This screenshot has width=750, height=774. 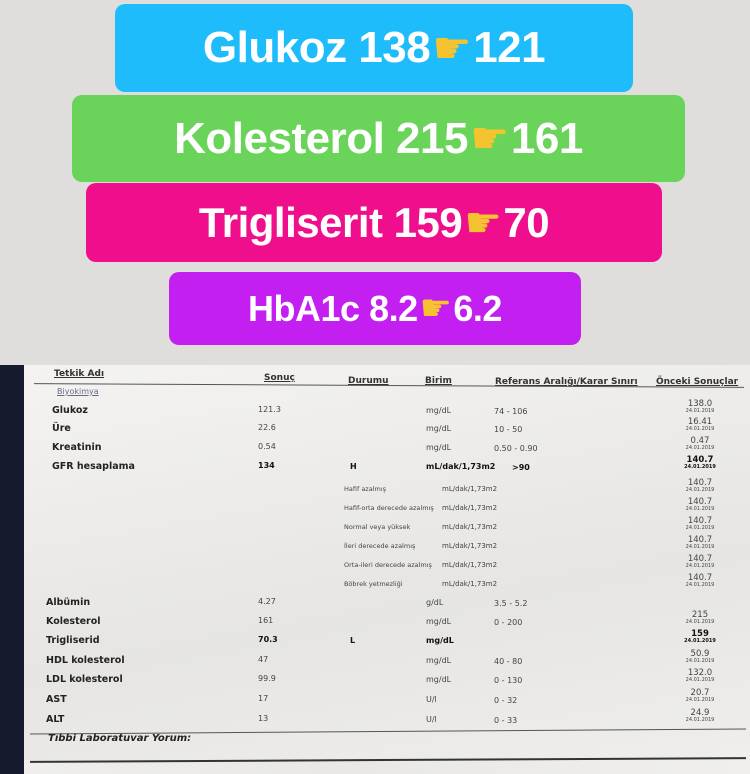 I want to click on previous-result: 50.9 24.01.2019, so click(x=700, y=657).